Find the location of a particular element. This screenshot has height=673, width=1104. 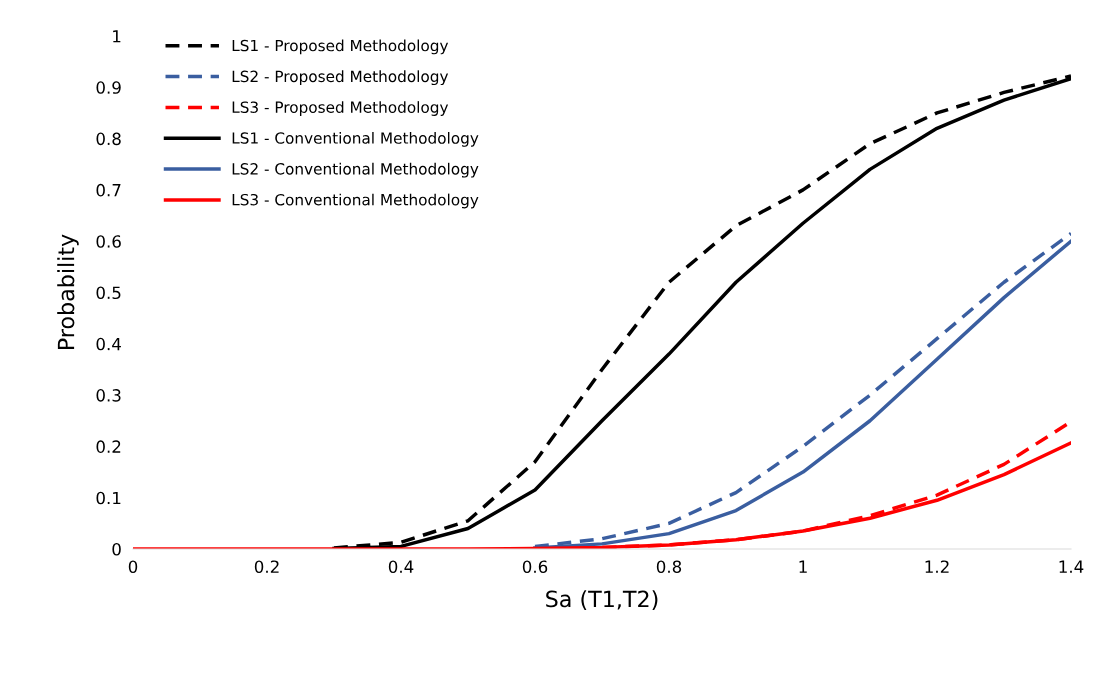

y-axis-title: Probability is located at coordinates (68, 292).